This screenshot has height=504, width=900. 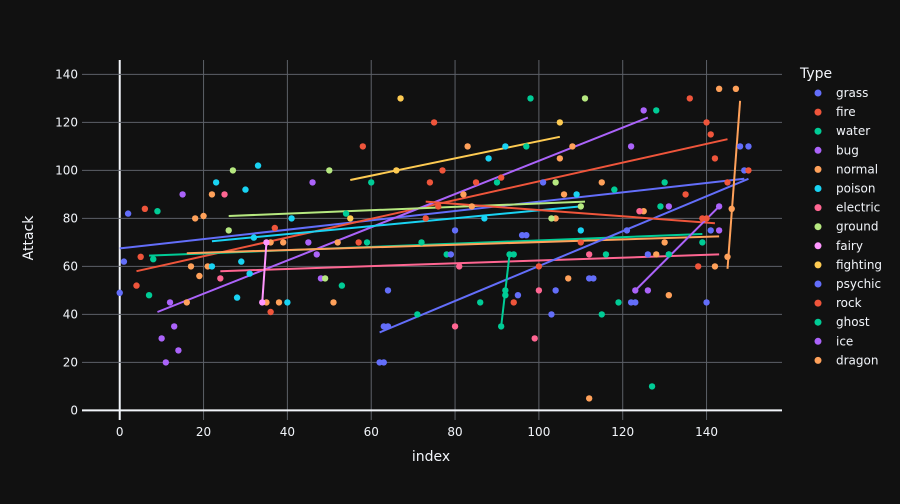 I want to click on trendline-fairy, so click(x=264, y=272).